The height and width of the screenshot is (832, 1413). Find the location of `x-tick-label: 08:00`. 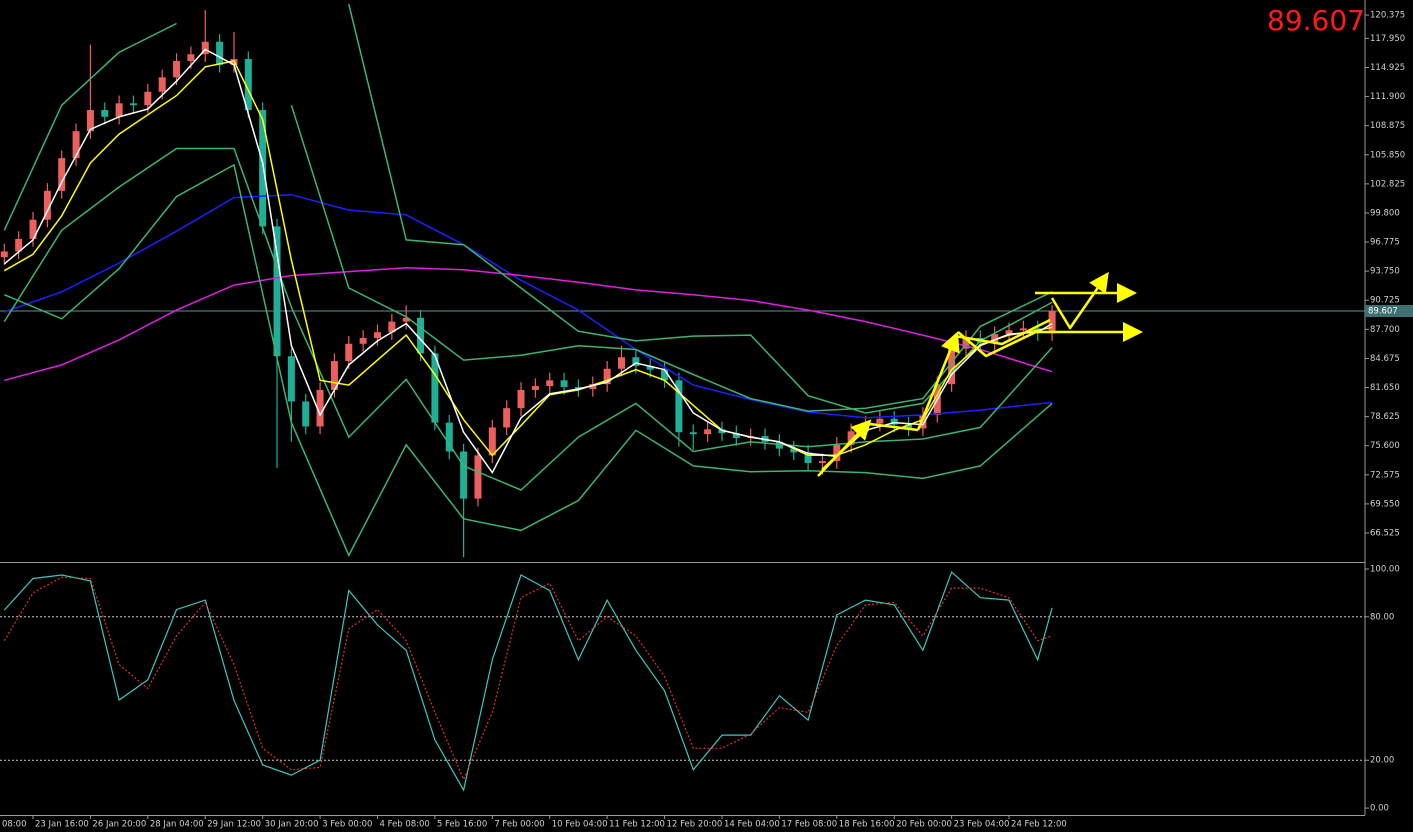

x-tick-label: 08:00 is located at coordinates (14, 825).